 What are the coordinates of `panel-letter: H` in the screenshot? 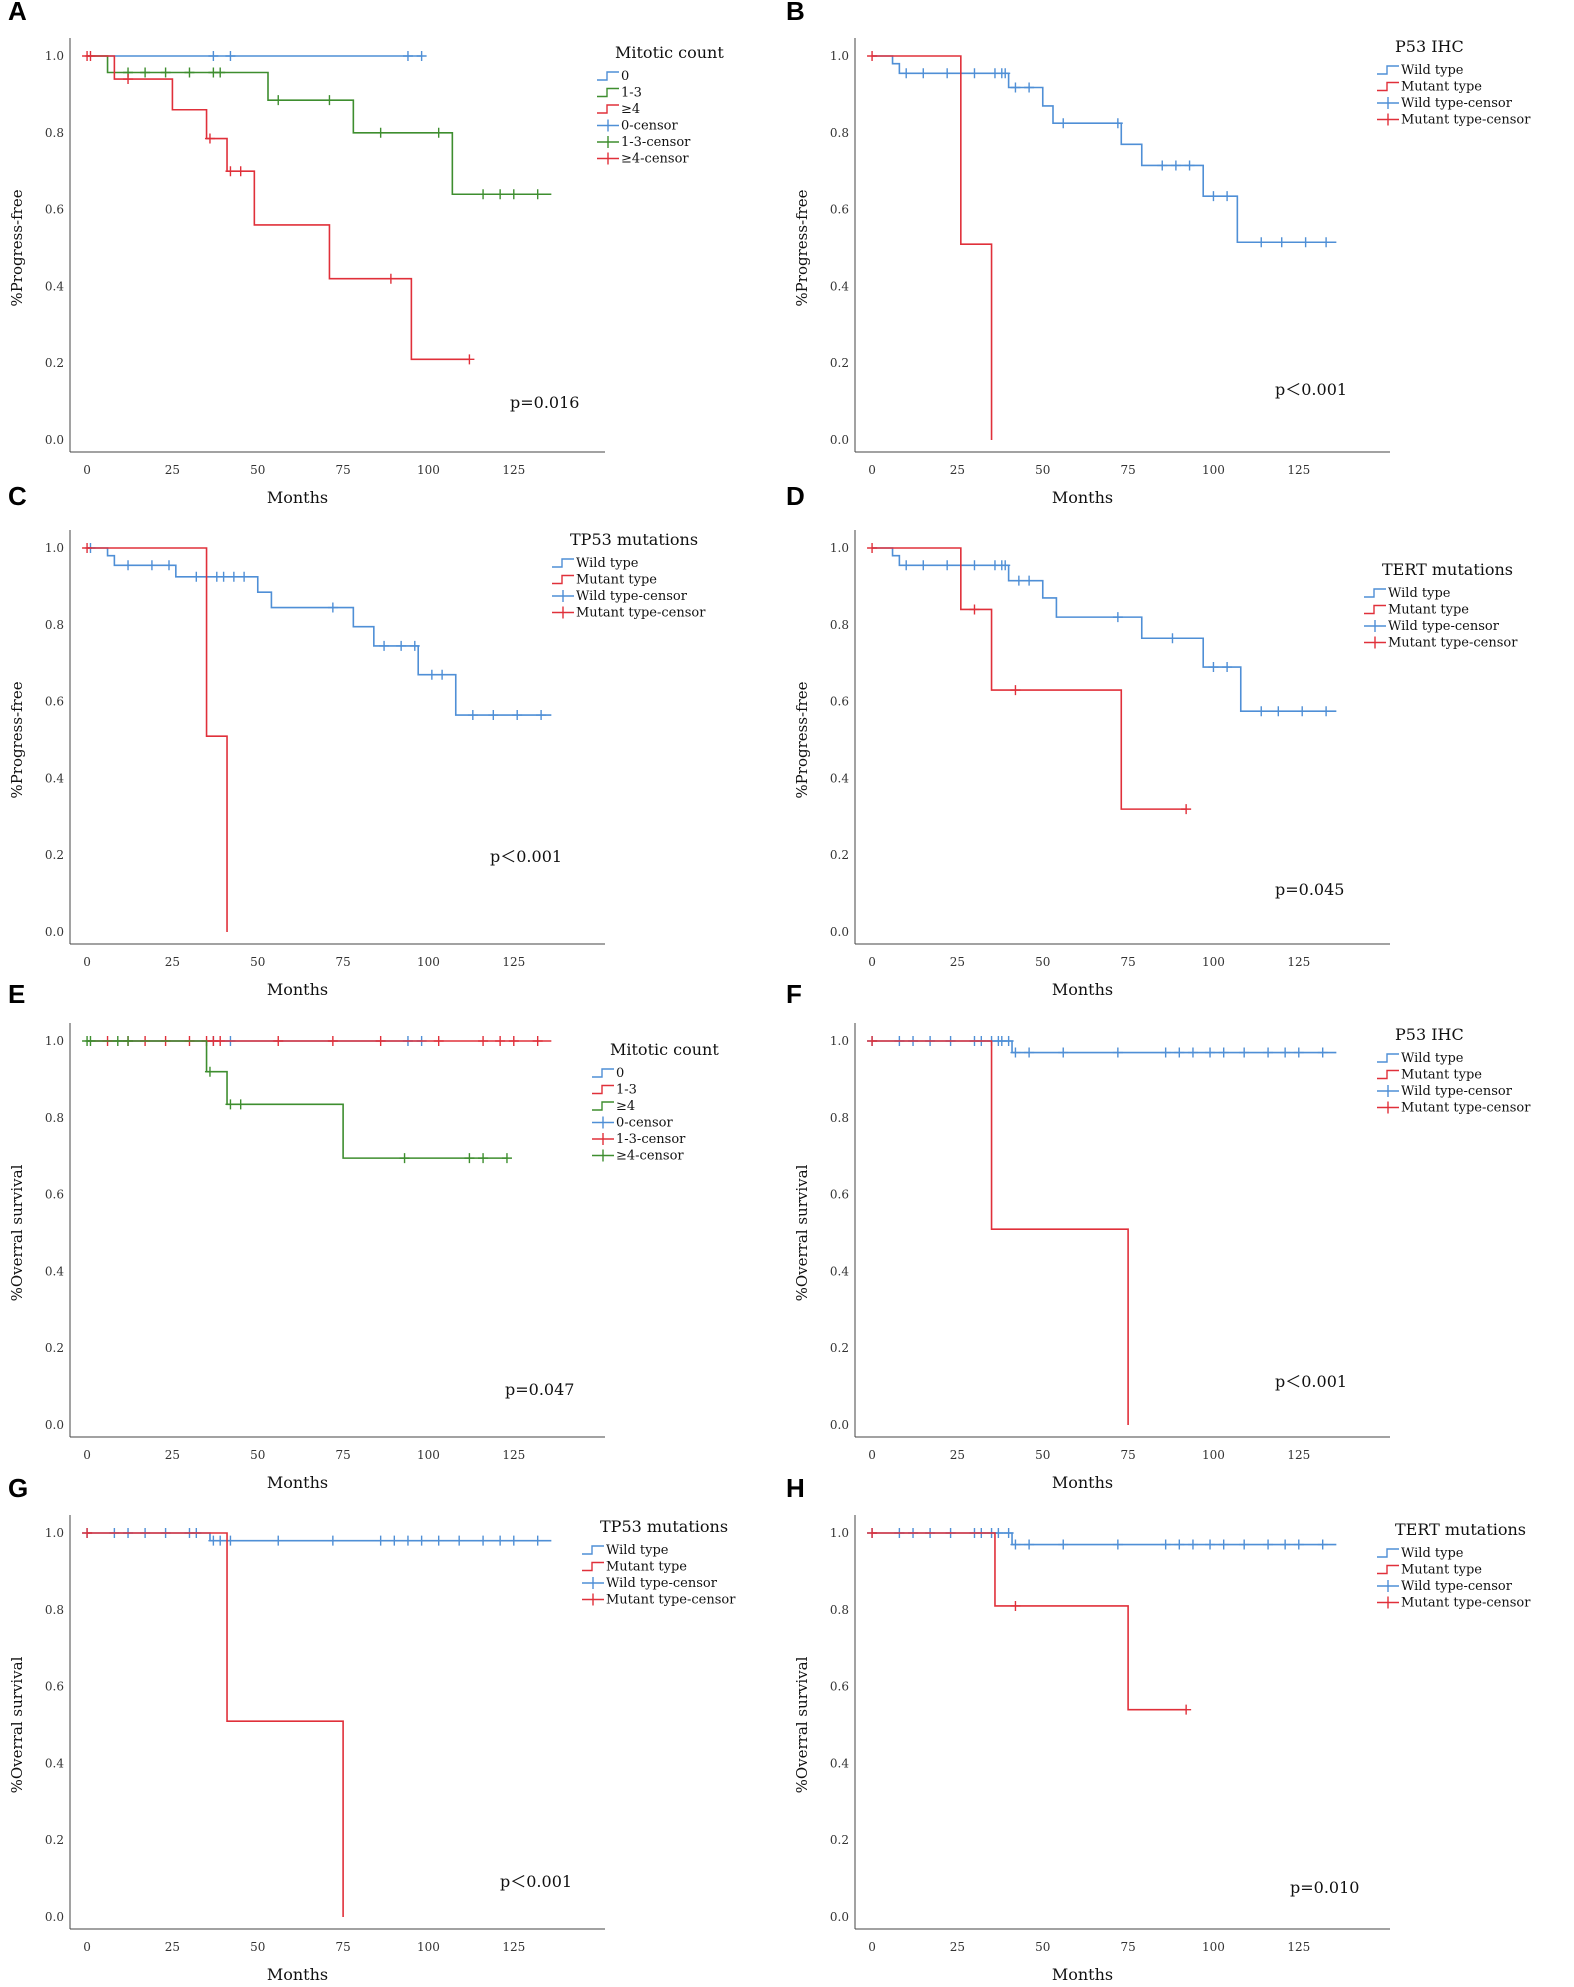 It's located at (795, 1488).